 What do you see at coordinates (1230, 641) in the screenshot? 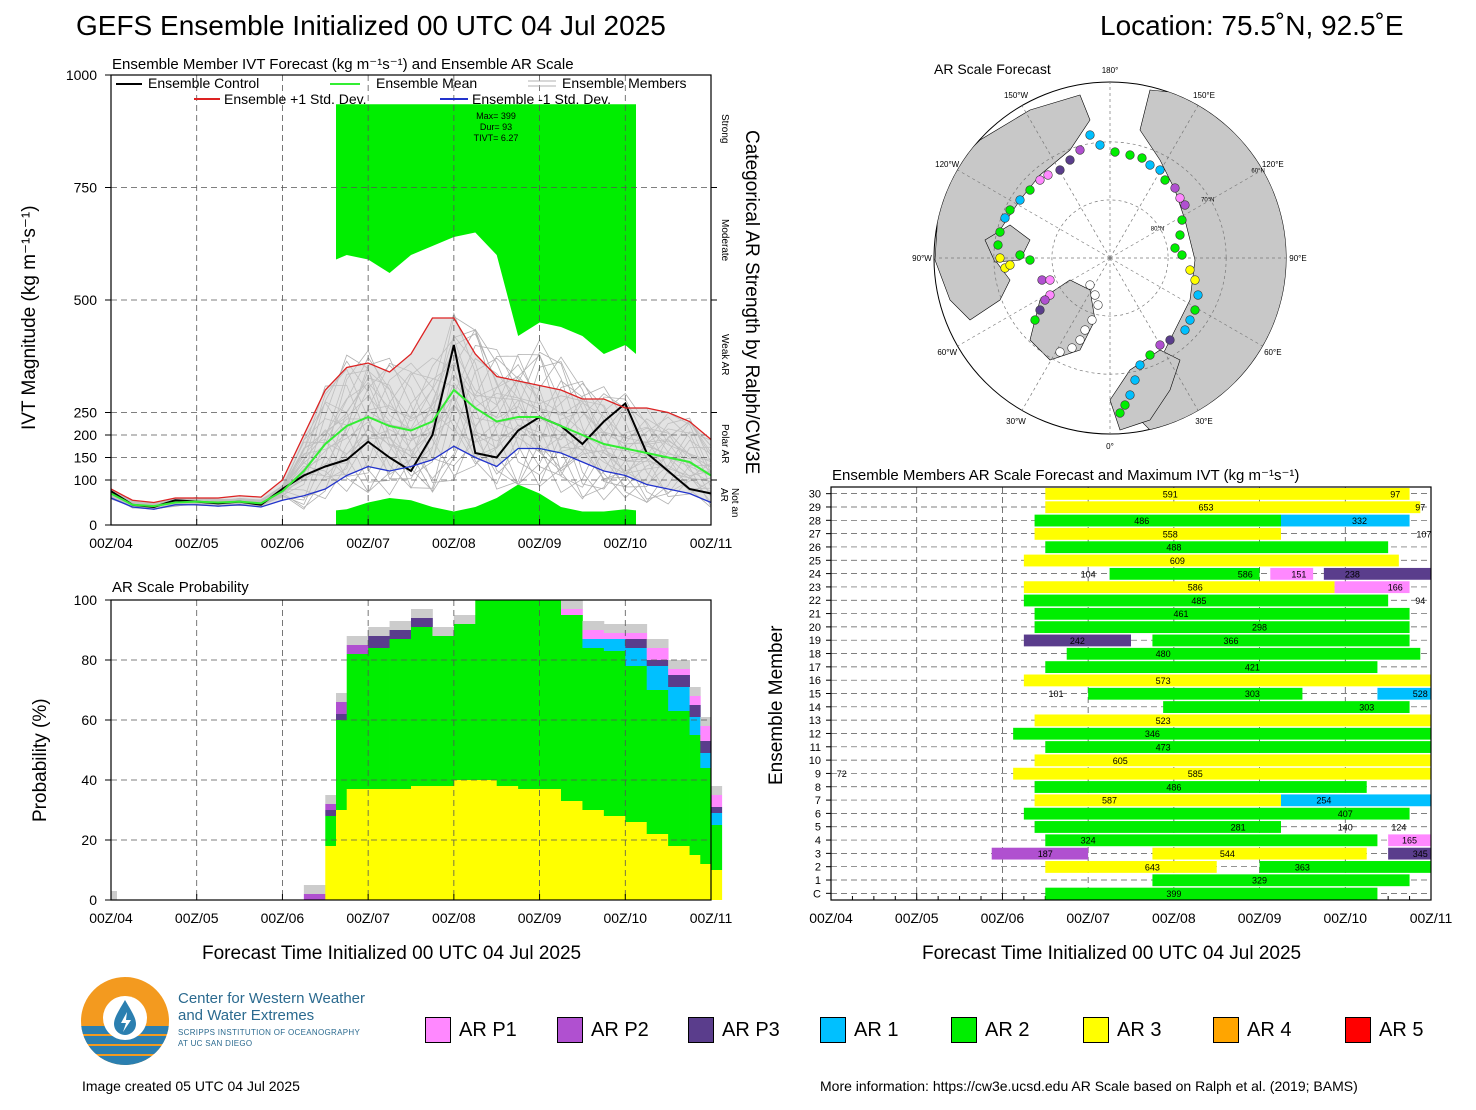
I see `member-max-ivt: 366` at bounding box center [1230, 641].